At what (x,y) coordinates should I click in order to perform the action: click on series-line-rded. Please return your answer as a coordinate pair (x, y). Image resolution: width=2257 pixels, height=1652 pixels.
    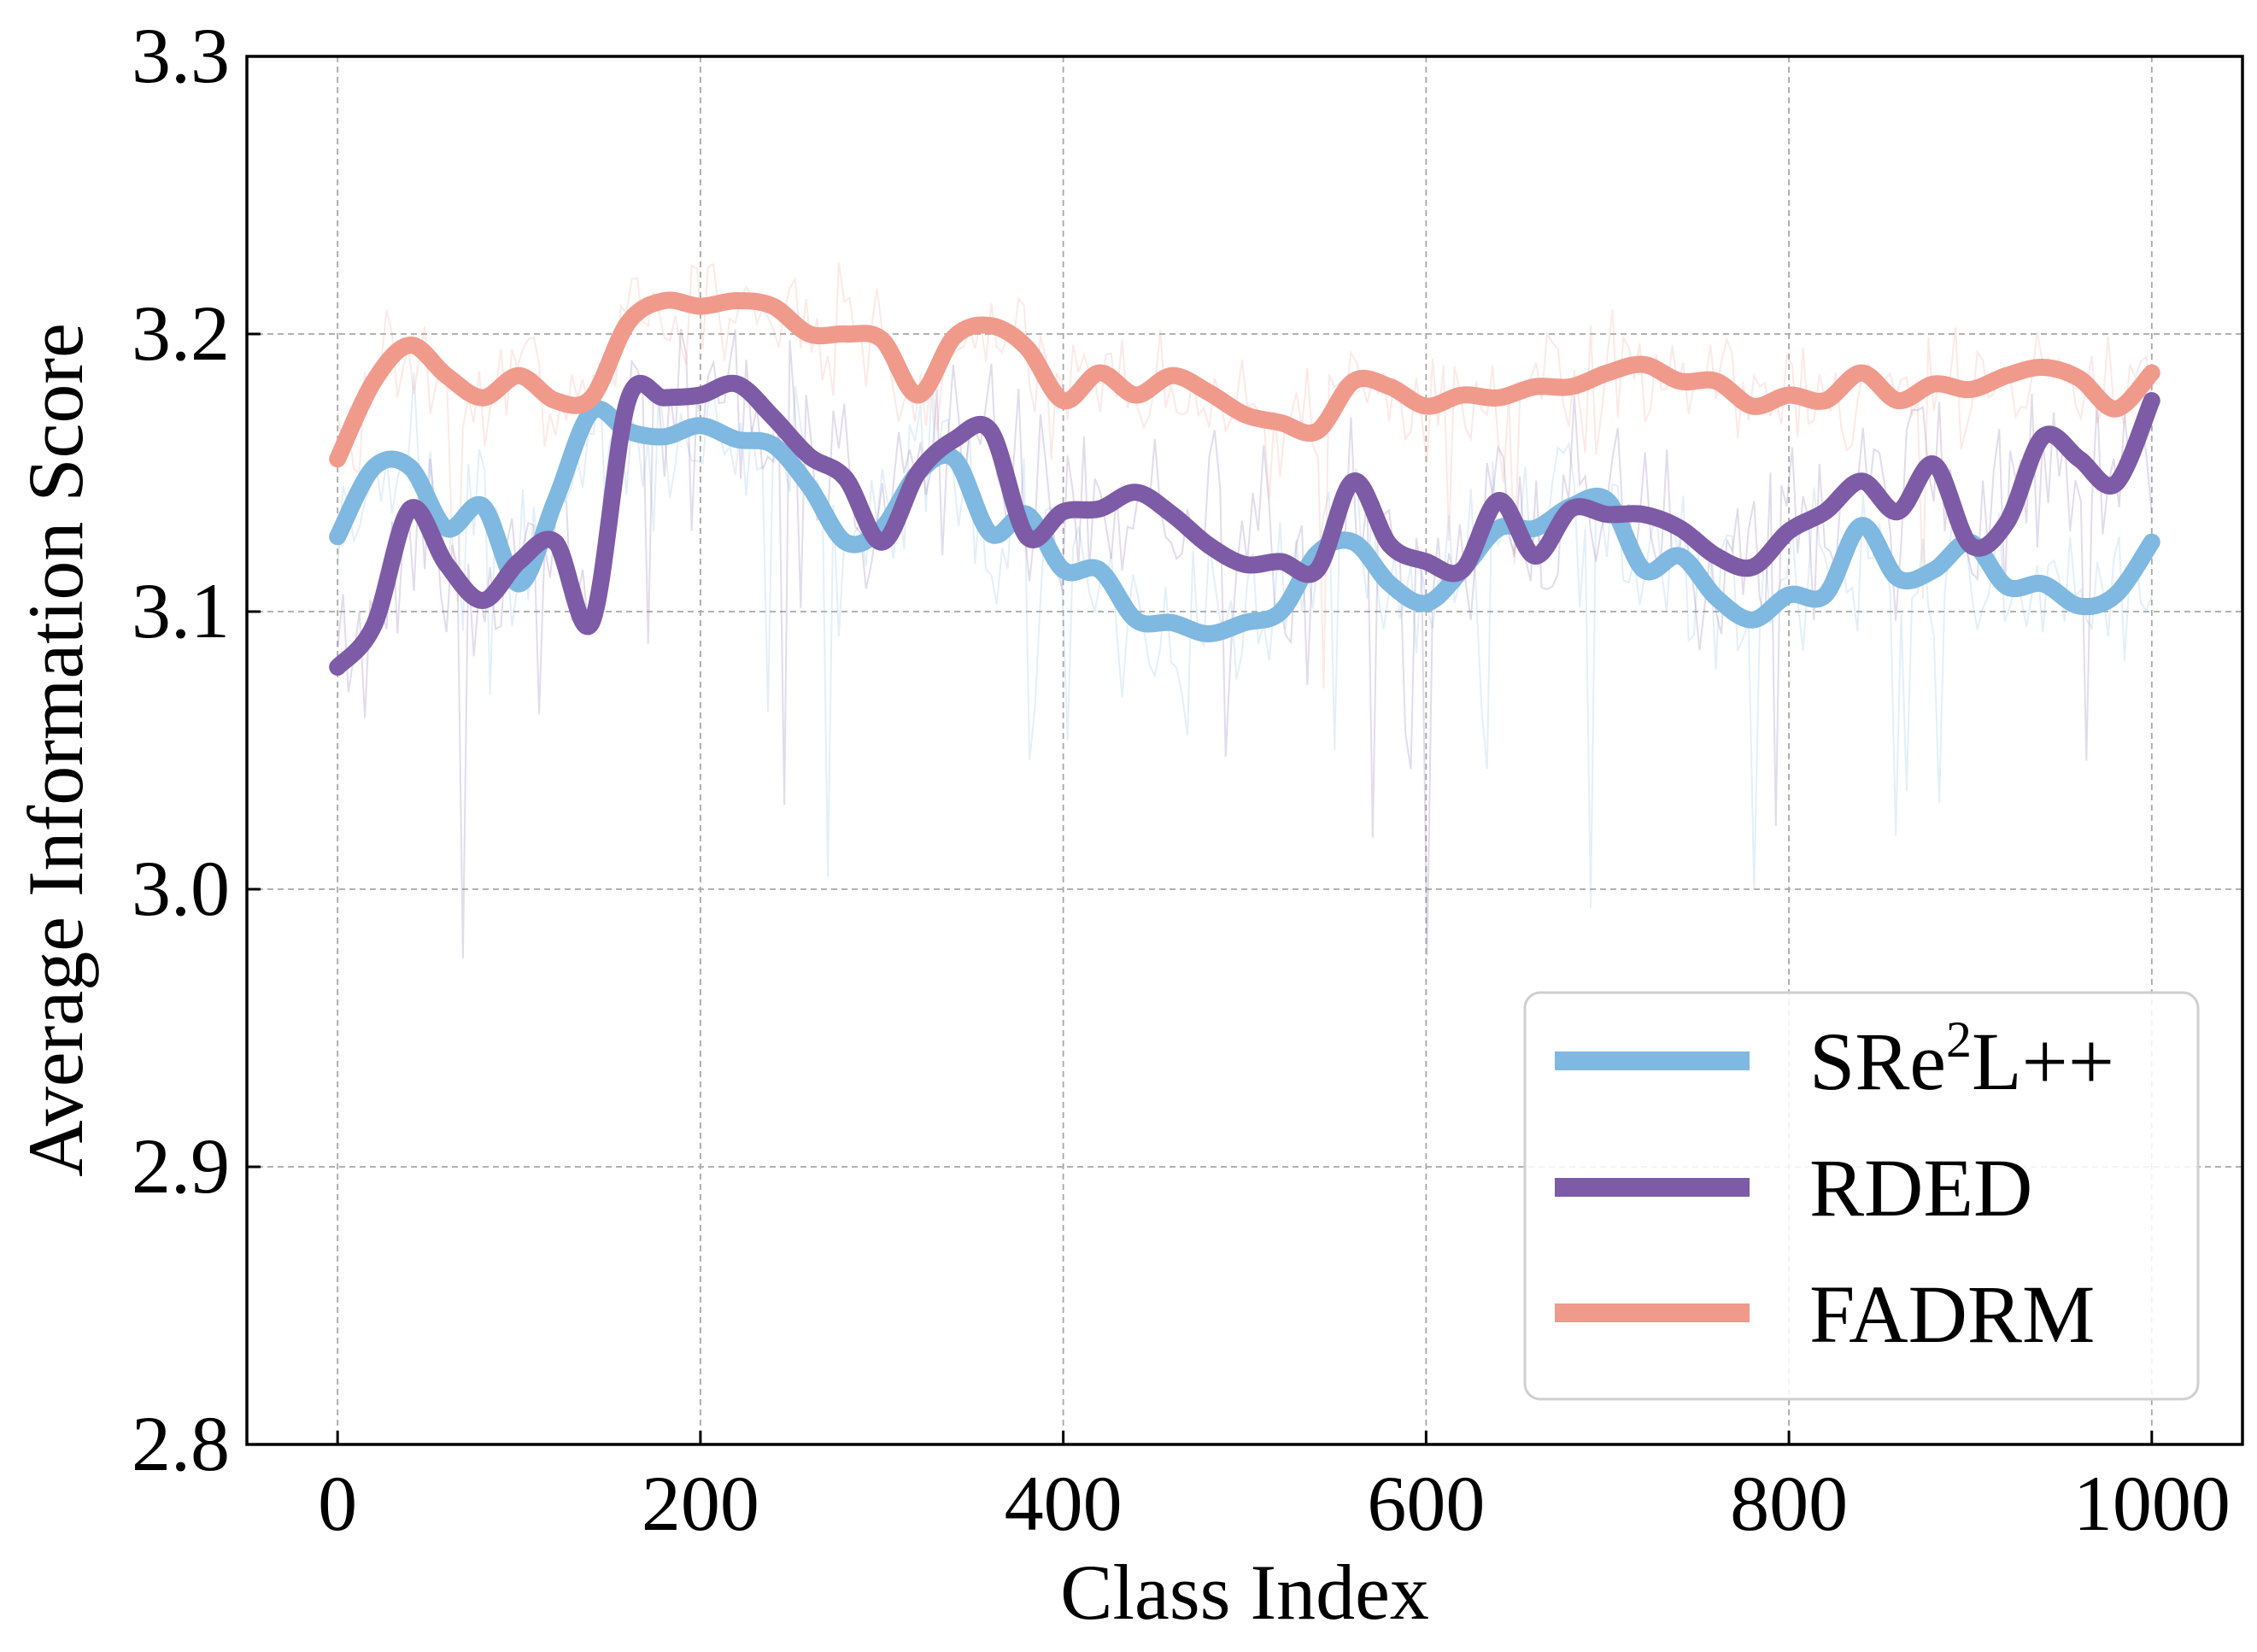
    Looking at the image, I should click on (1245, 525).